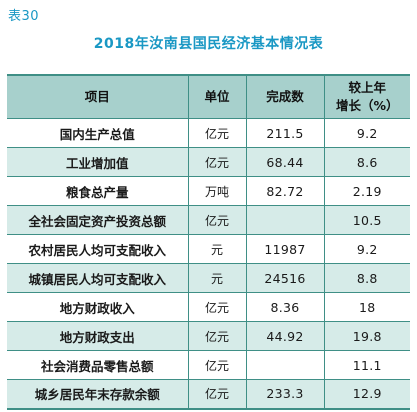  I want to click on table-row: 城乡居民年末存款余额 亿元 233.3 12.9, so click(208, 394).